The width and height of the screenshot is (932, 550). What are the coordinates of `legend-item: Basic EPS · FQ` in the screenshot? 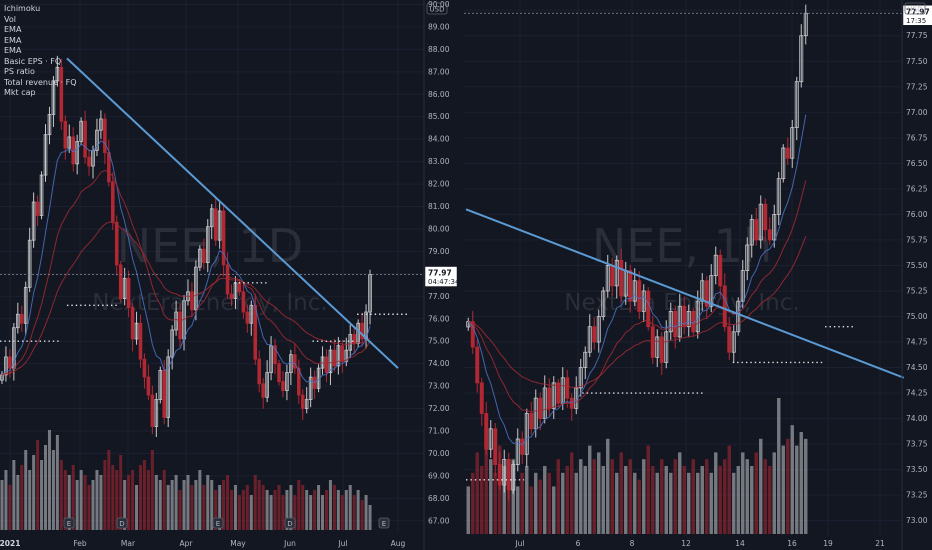 It's located at (33, 61).